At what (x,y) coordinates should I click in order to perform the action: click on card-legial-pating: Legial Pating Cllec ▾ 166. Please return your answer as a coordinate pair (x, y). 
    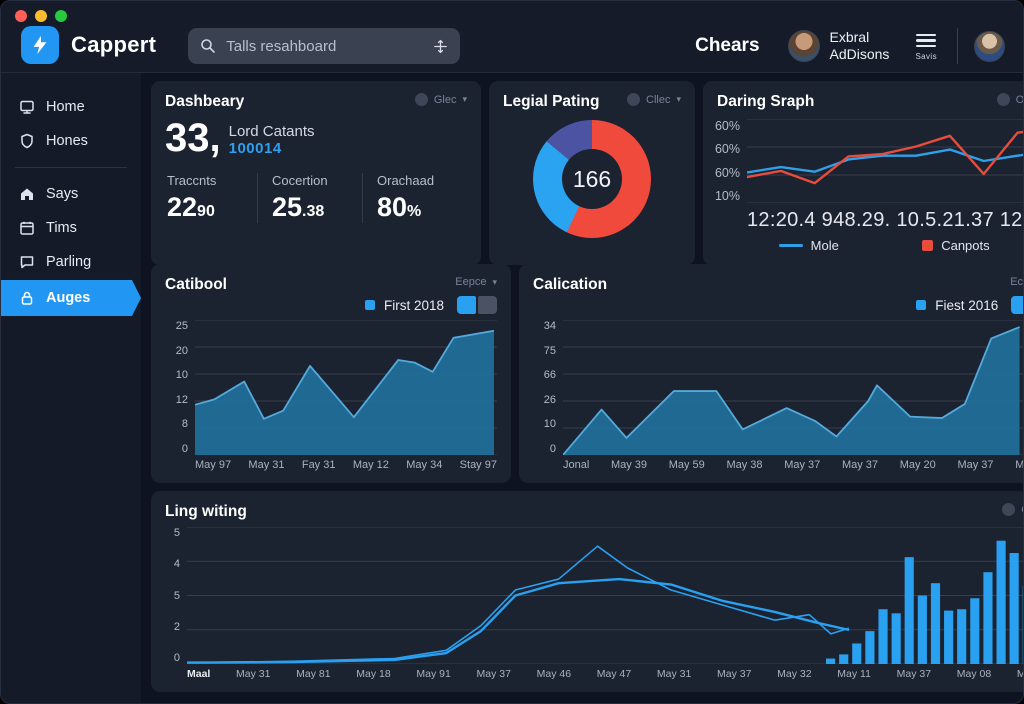
    Looking at the image, I should click on (592, 173).